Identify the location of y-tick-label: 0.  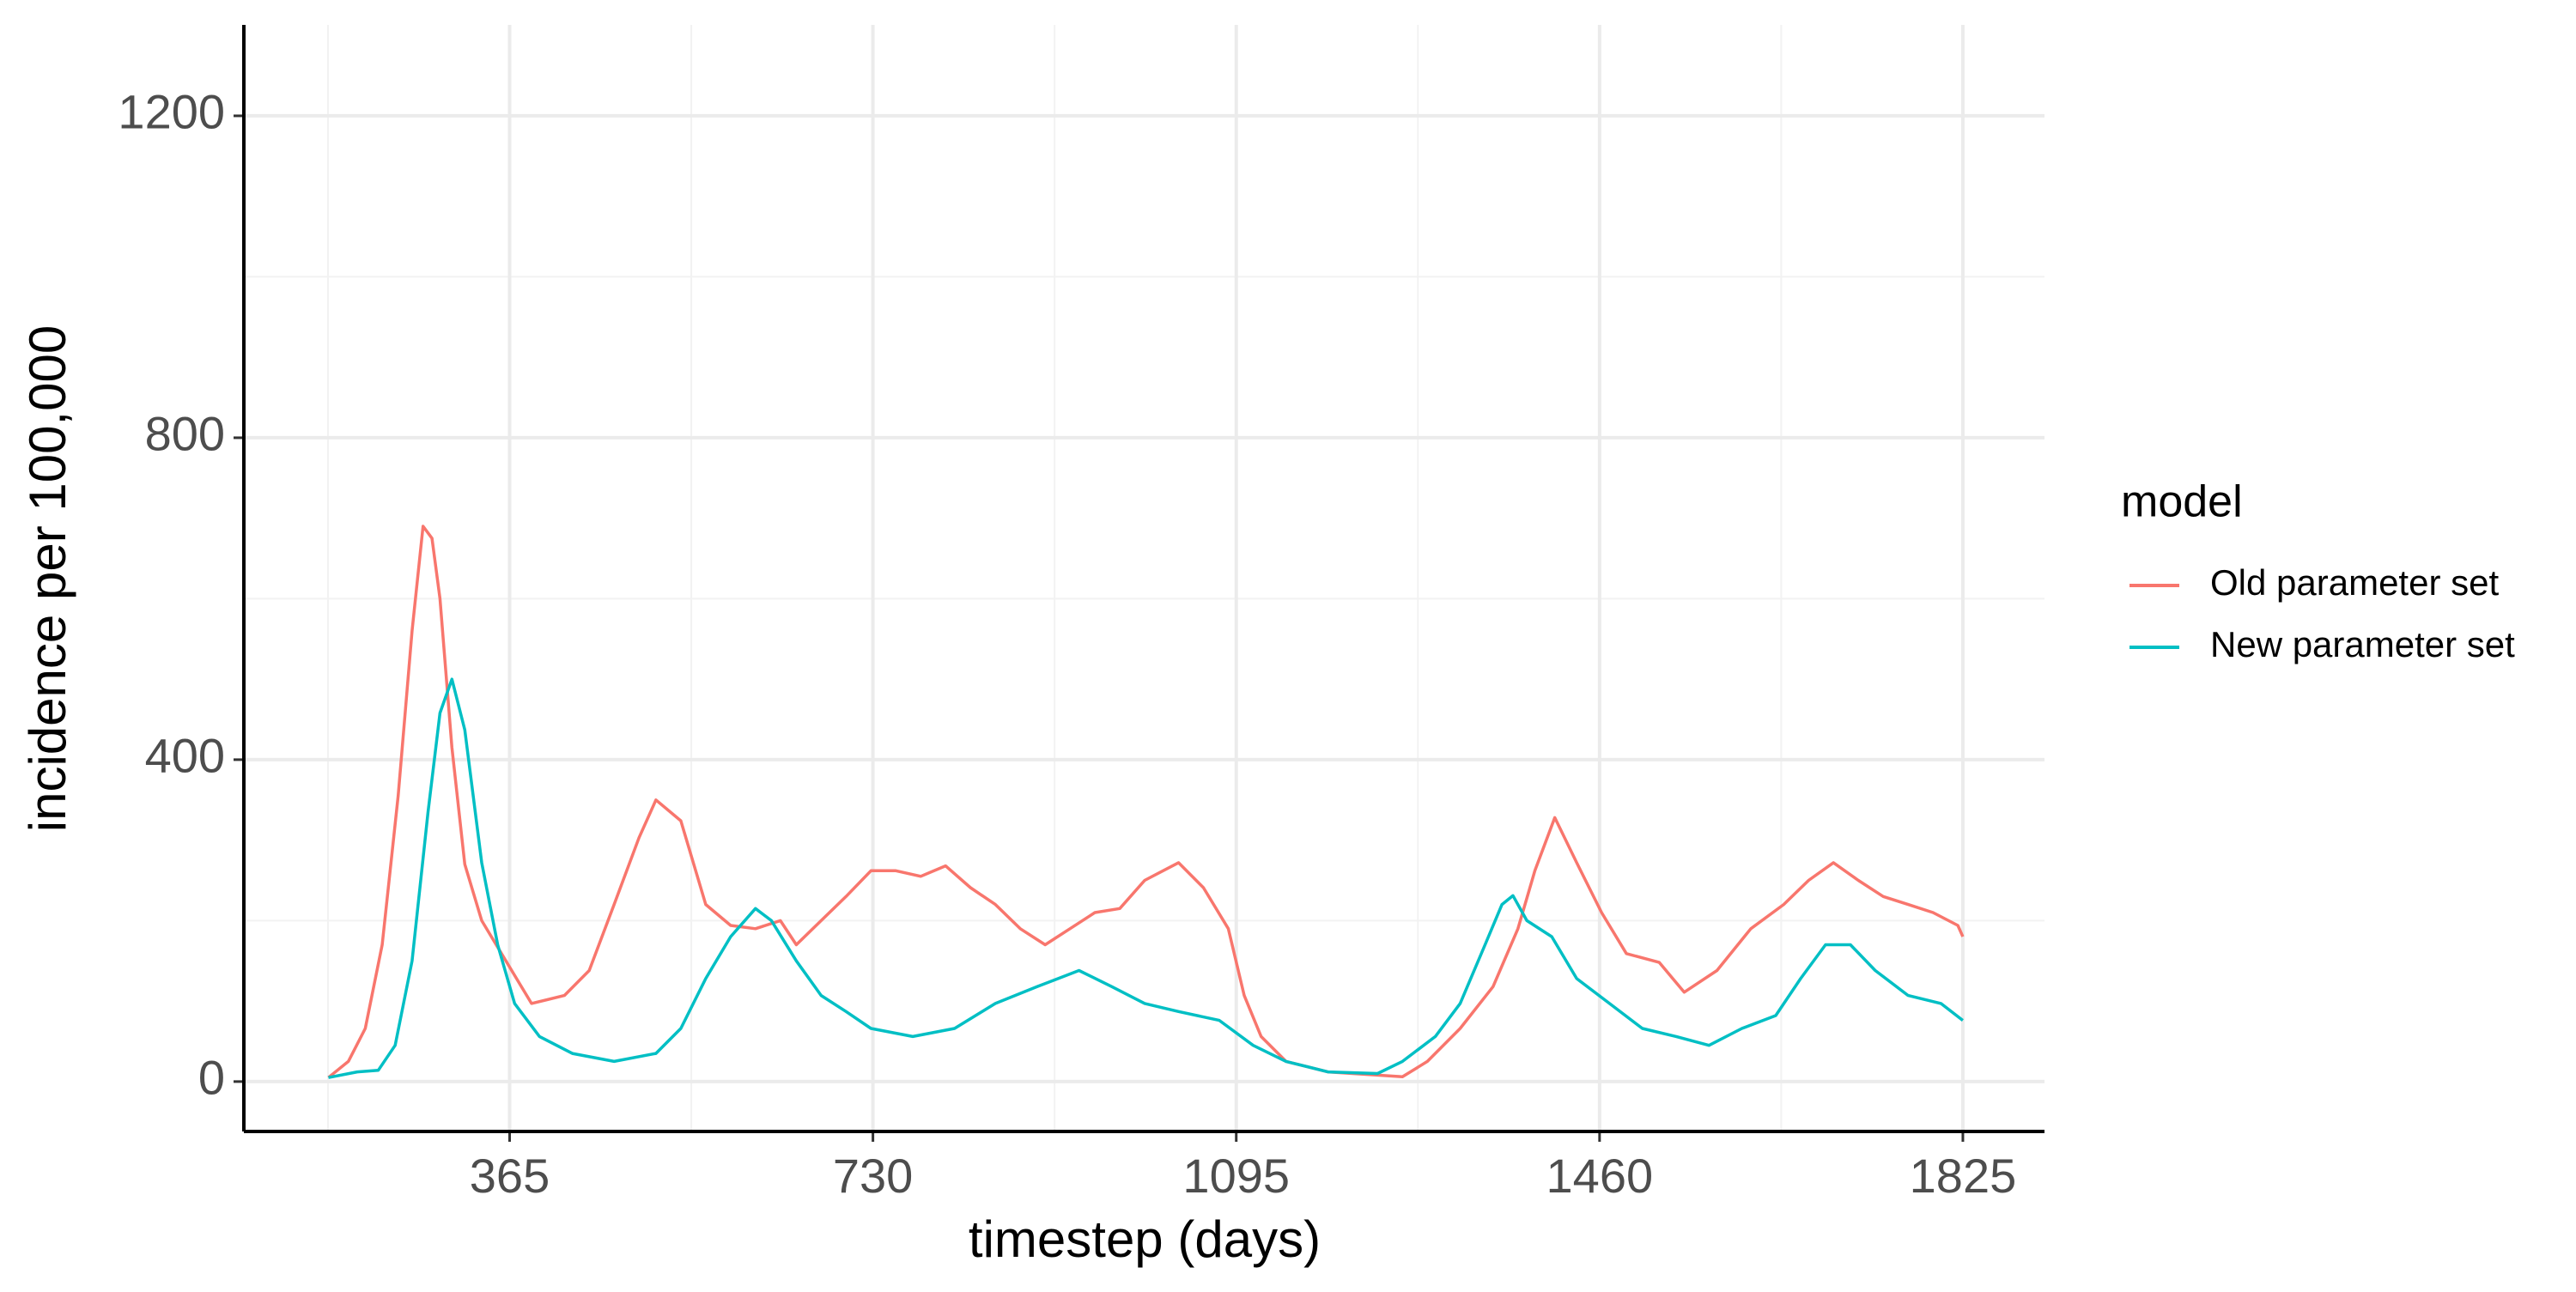
(212, 1078).